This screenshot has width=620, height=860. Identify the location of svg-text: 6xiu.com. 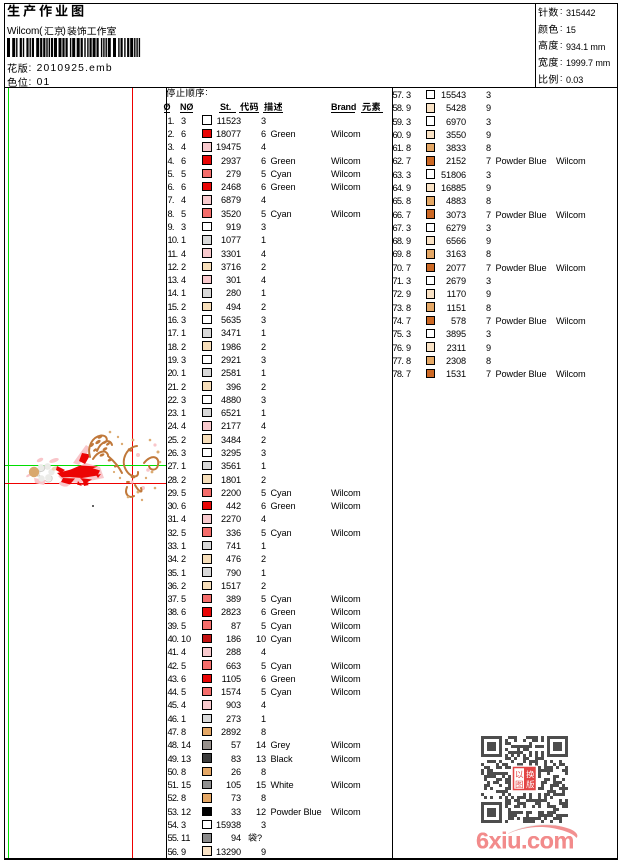
(525, 841).